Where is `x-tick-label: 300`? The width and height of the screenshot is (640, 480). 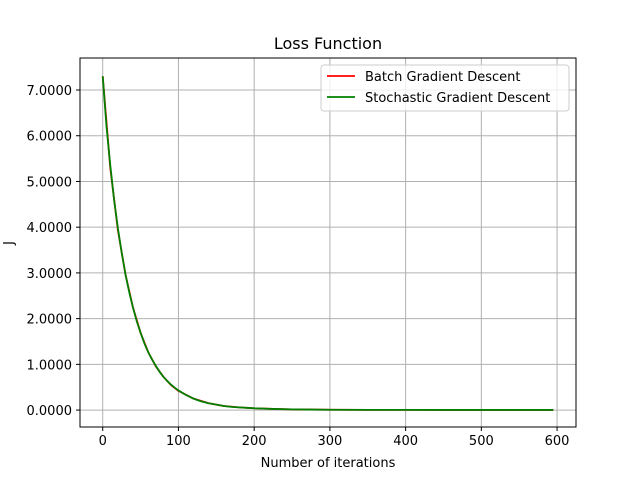 x-tick-label: 300 is located at coordinates (329, 441).